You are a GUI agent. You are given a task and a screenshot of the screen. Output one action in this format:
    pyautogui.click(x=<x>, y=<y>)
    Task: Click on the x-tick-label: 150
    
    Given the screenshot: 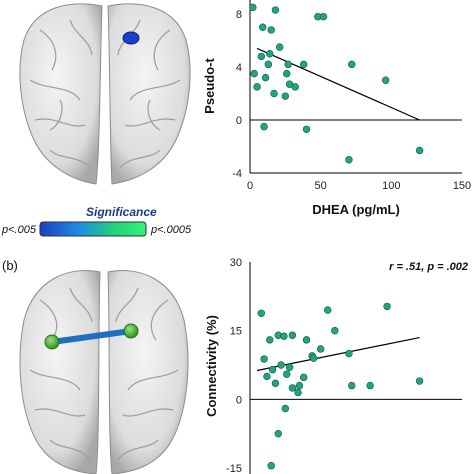 What is the action you would take?
    pyautogui.click(x=462, y=186)
    